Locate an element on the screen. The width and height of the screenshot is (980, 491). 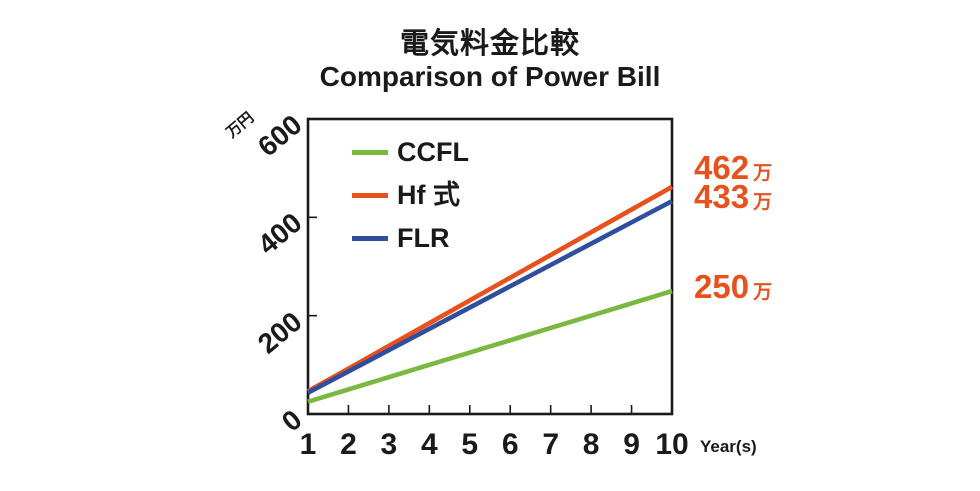
legend-label-hf: Hf 式 is located at coordinates (428, 195).